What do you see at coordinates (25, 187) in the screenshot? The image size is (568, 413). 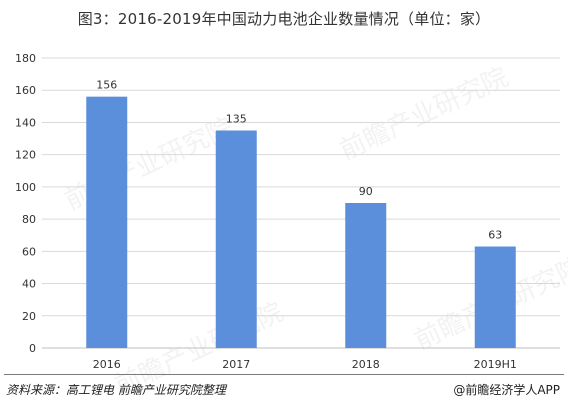 I see `y-tick-label: 100` at bounding box center [25, 187].